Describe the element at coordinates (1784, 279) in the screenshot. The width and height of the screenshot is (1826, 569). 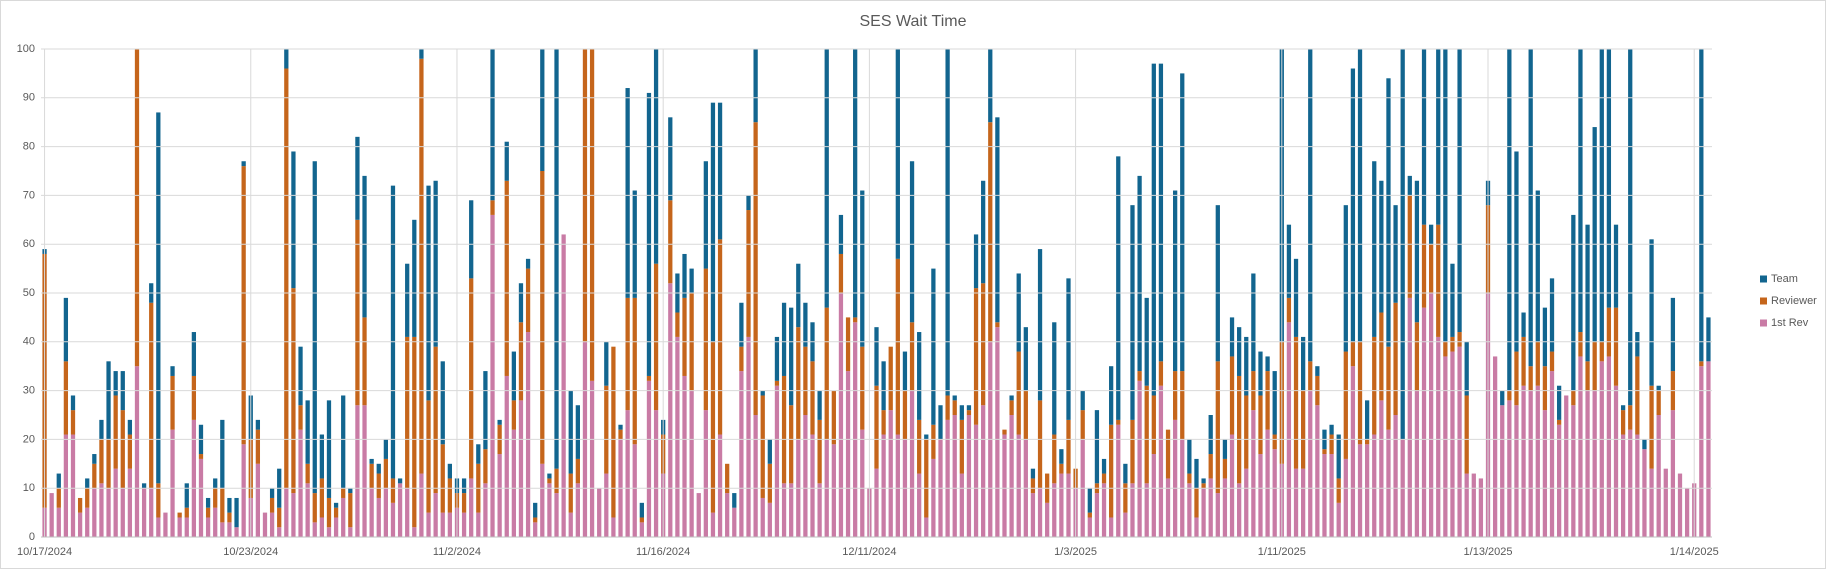
I see `legend-label: Team` at that location.